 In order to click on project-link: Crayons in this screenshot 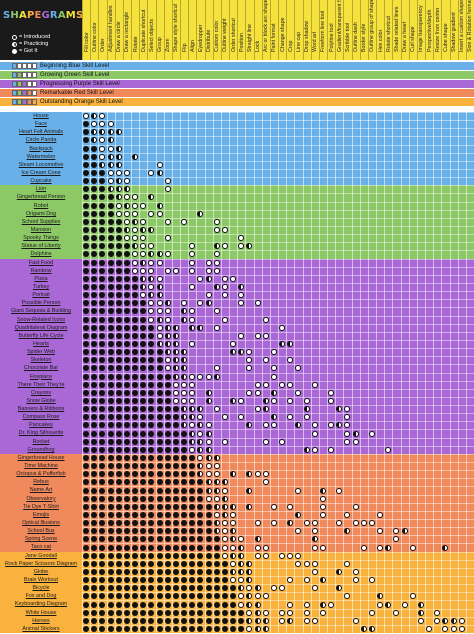, I will do `click(41, 392)`.